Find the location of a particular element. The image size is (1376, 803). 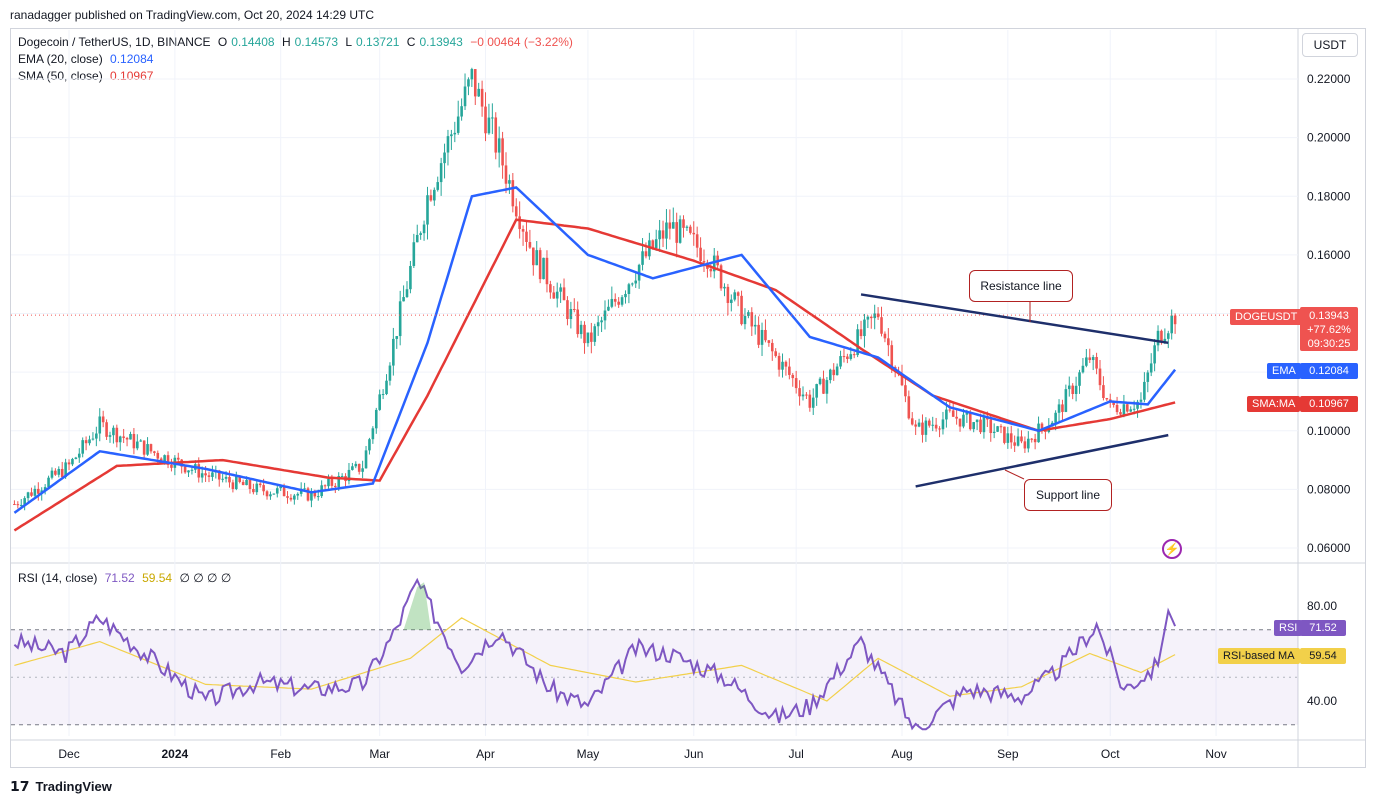

resistance-callout: Resistance line is located at coordinates (1021, 286).